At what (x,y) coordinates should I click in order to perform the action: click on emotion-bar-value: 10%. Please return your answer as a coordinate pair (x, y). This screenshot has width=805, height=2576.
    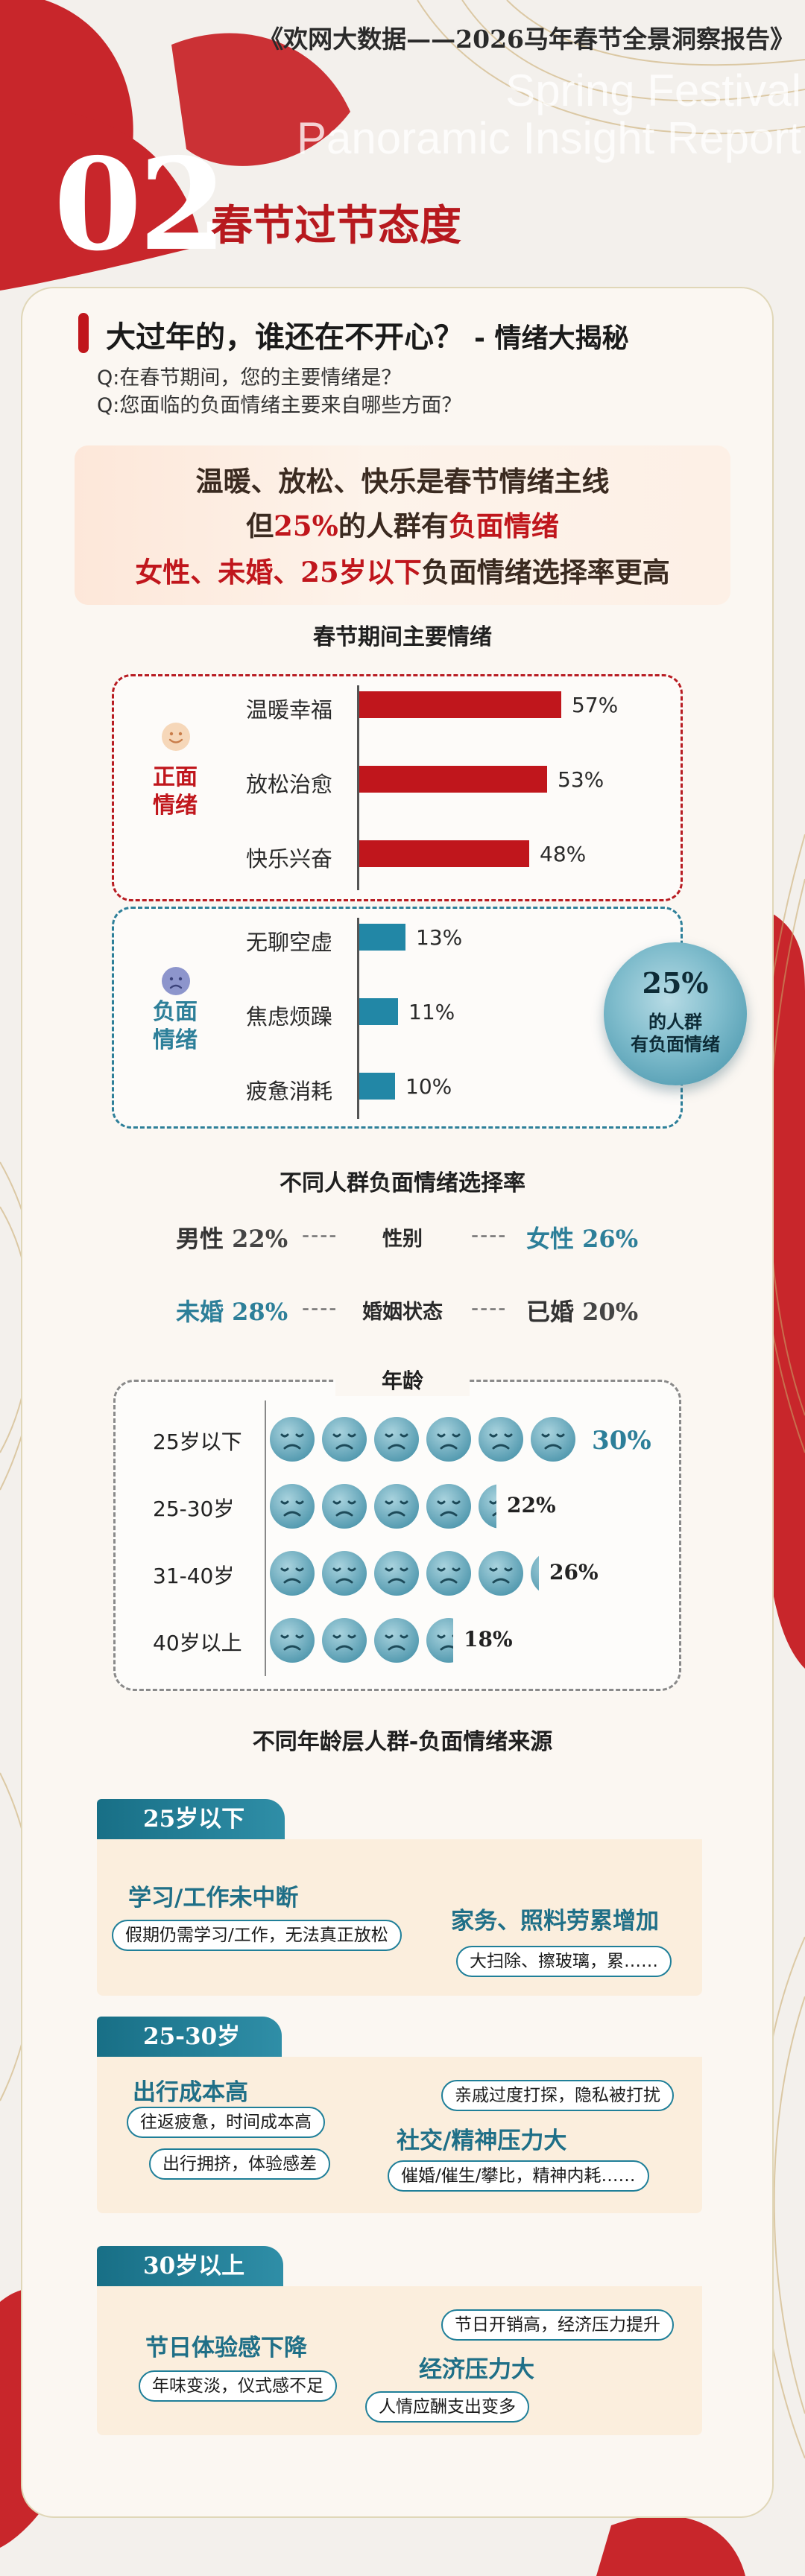
    Looking at the image, I should click on (428, 1087).